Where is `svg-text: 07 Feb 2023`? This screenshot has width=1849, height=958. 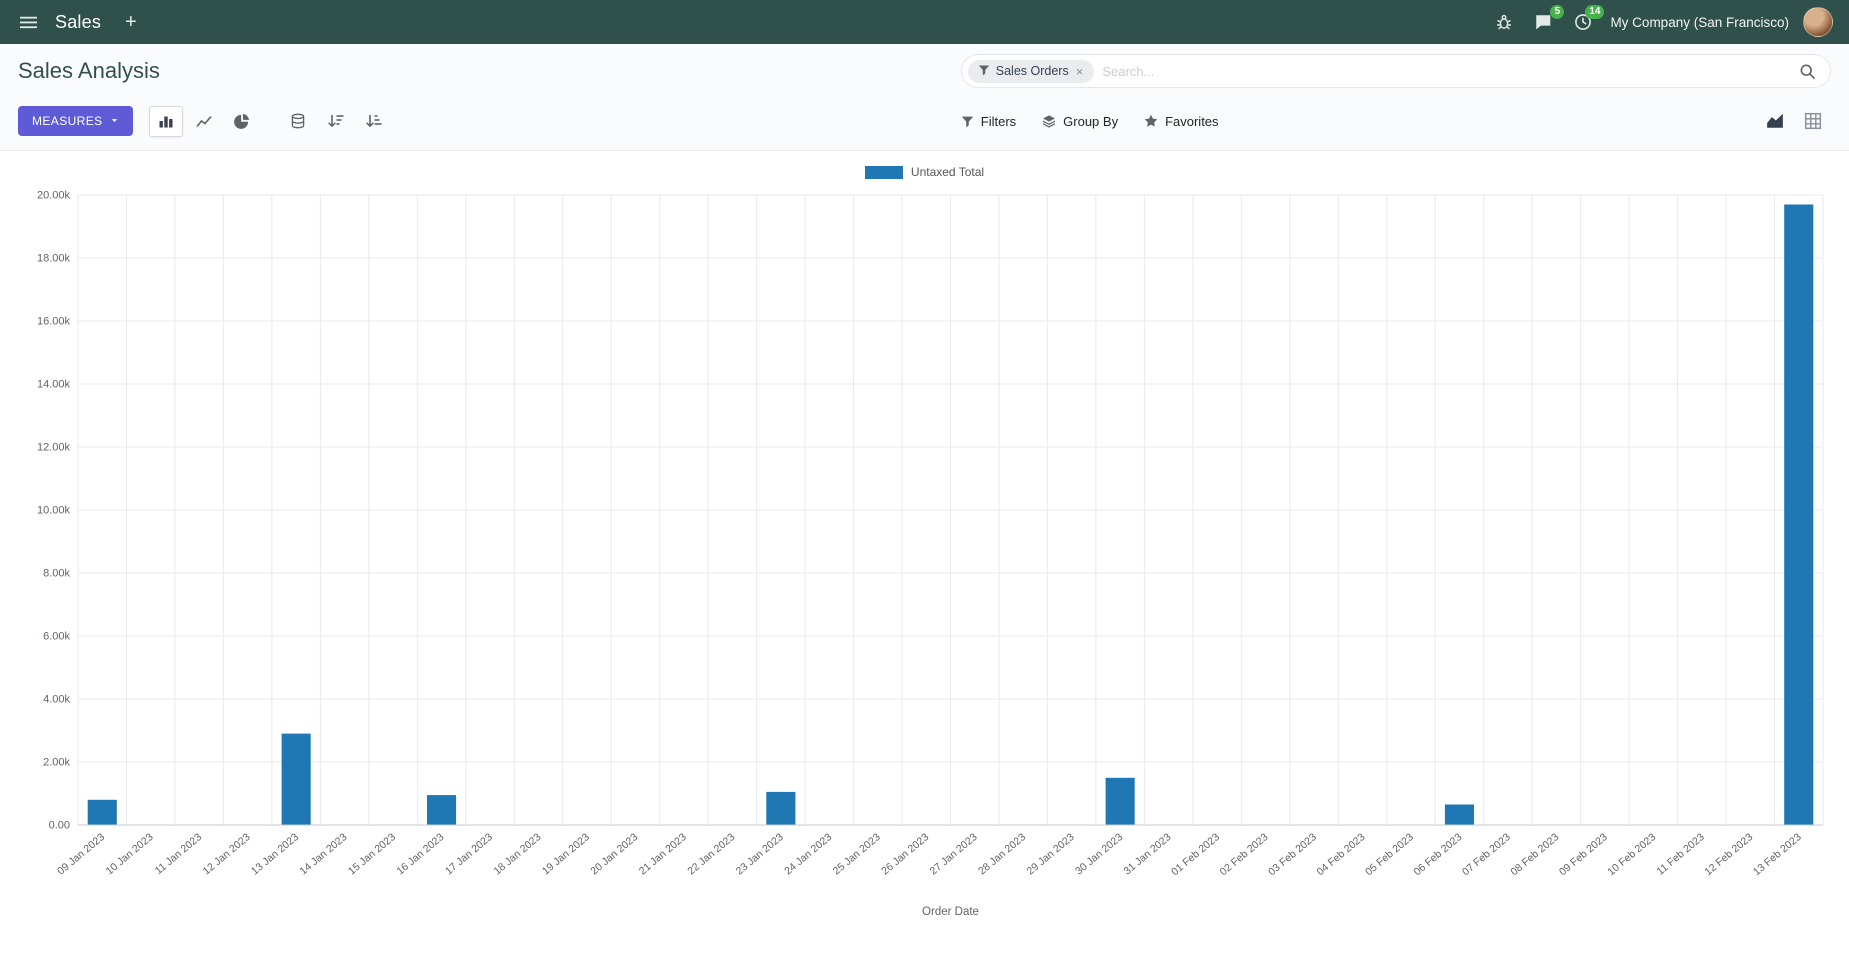 svg-text: 07 Feb 2023 is located at coordinates (1486, 854).